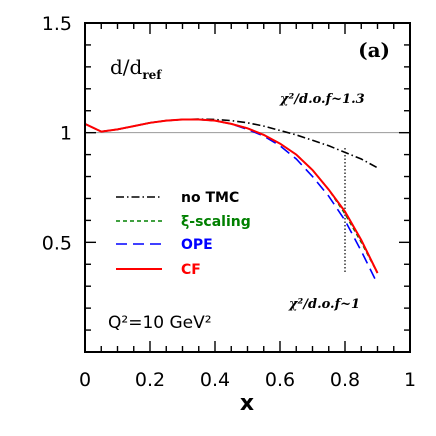 The image size is (436, 436). I want to click on x-tick-label-1: 0.2, so click(150, 380).